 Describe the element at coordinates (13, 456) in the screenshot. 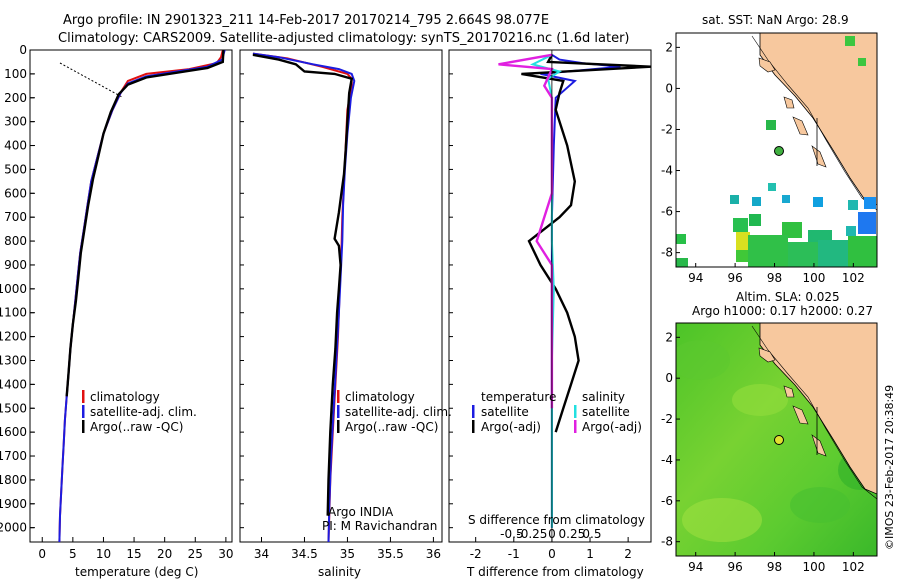

I see `depth-tick-label: 1700` at that location.